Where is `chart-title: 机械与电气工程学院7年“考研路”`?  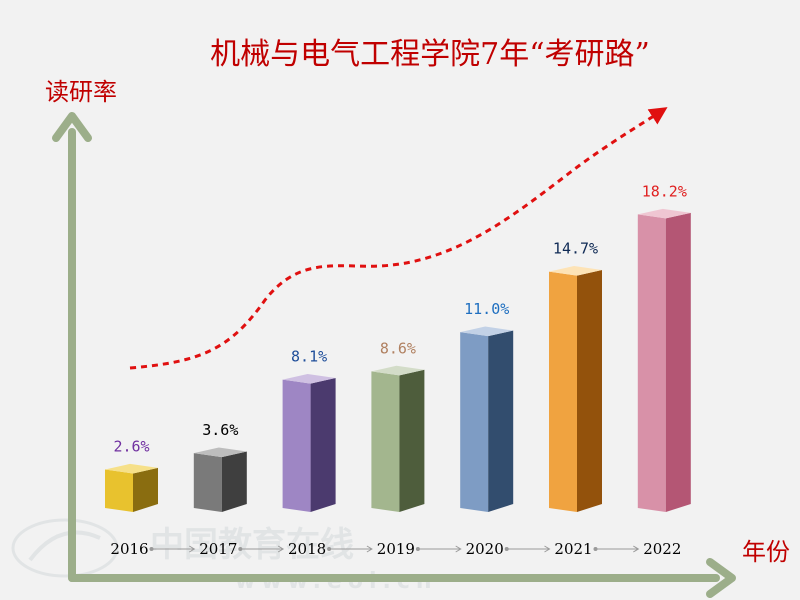
chart-title: 机械与电气工程学院7年“考研路” is located at coordinates (430, 54).